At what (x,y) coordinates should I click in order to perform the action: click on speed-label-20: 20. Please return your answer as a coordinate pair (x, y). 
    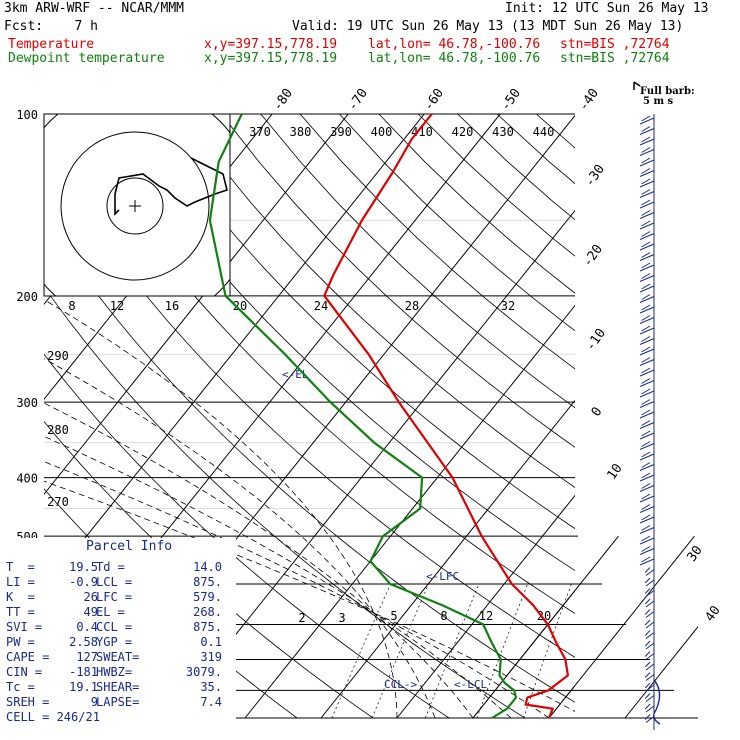
    Looking at the image, I should click on (240, 306).